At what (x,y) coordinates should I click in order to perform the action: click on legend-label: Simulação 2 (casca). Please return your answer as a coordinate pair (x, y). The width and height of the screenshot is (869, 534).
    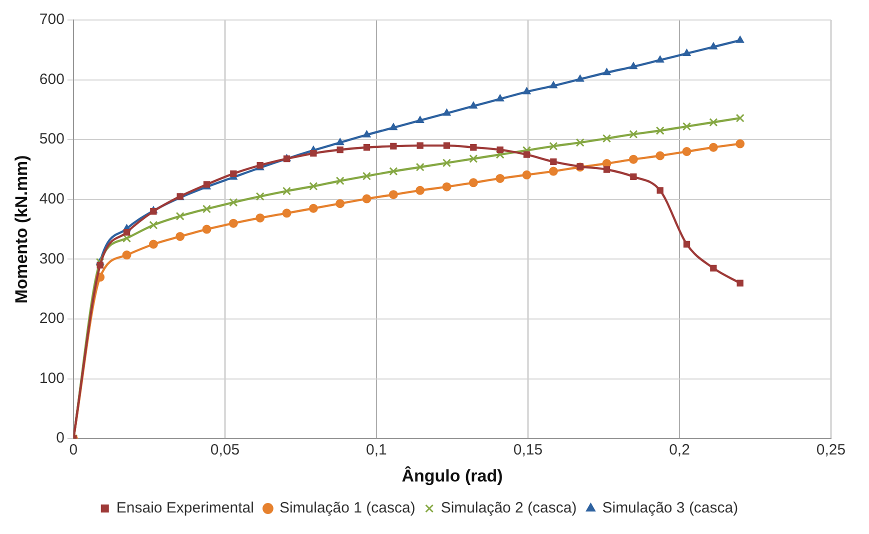
    Looking at the image, I should click on (508, 508).